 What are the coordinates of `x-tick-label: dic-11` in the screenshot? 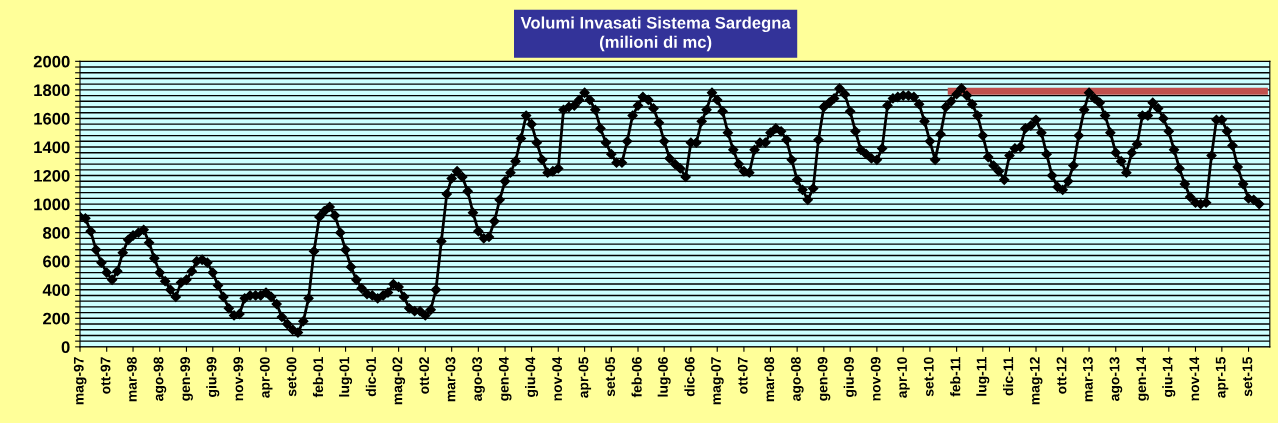 It's located at (1008, 376).